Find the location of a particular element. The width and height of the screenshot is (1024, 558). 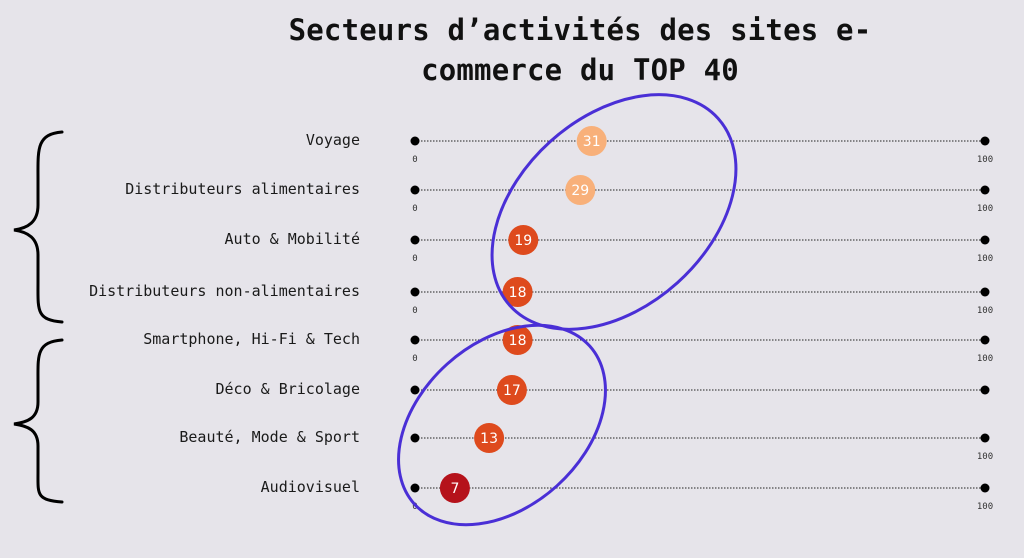

category-label: Beauté, Mode & Sport is located at coordinates (269, 437).